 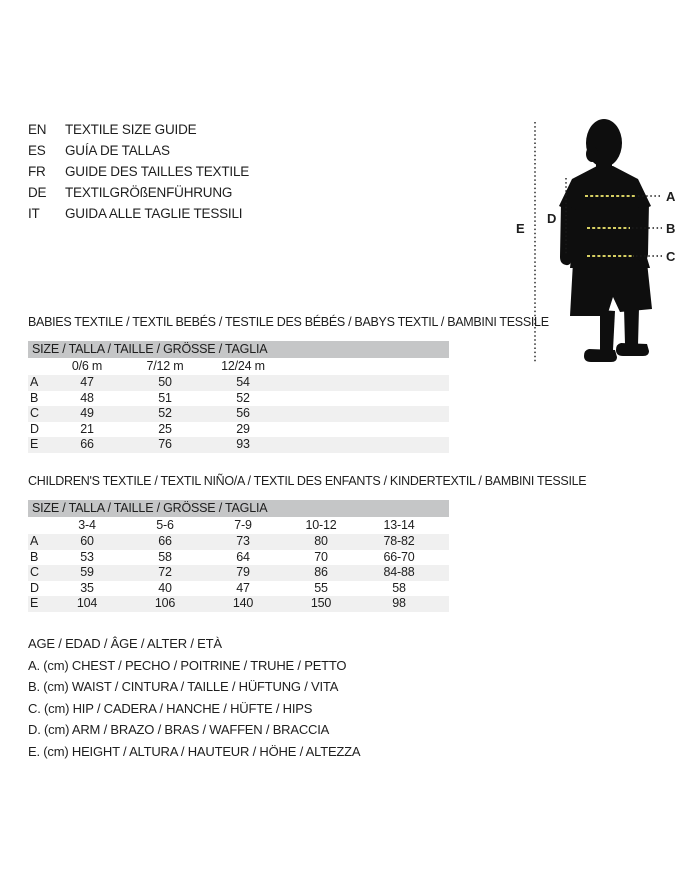 I want to click on table-cell: 56, so click(x=243, y=413).